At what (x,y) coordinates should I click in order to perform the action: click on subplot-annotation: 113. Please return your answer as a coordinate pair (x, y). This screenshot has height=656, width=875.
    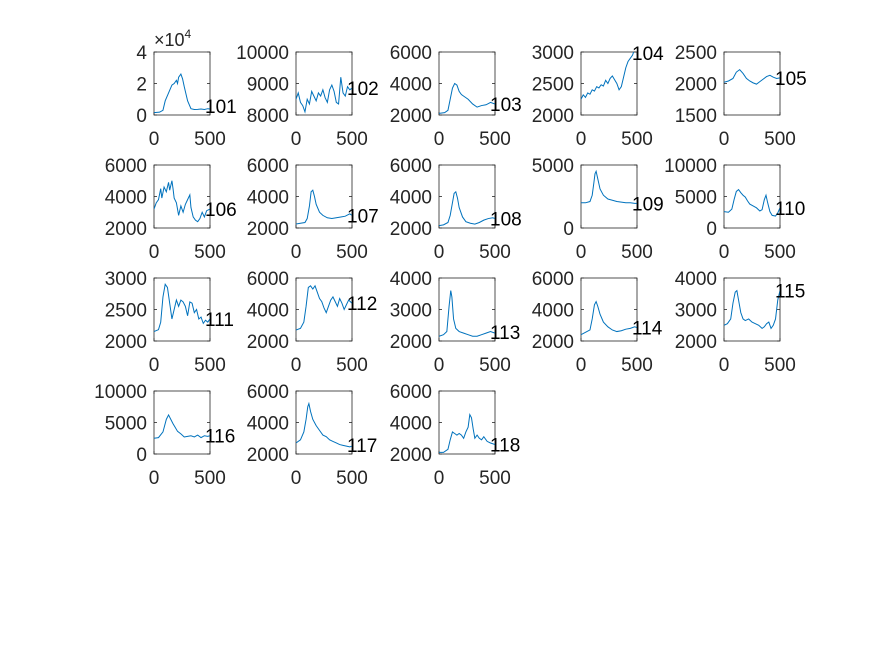
    Looking at the image, I should click on (505, 333).